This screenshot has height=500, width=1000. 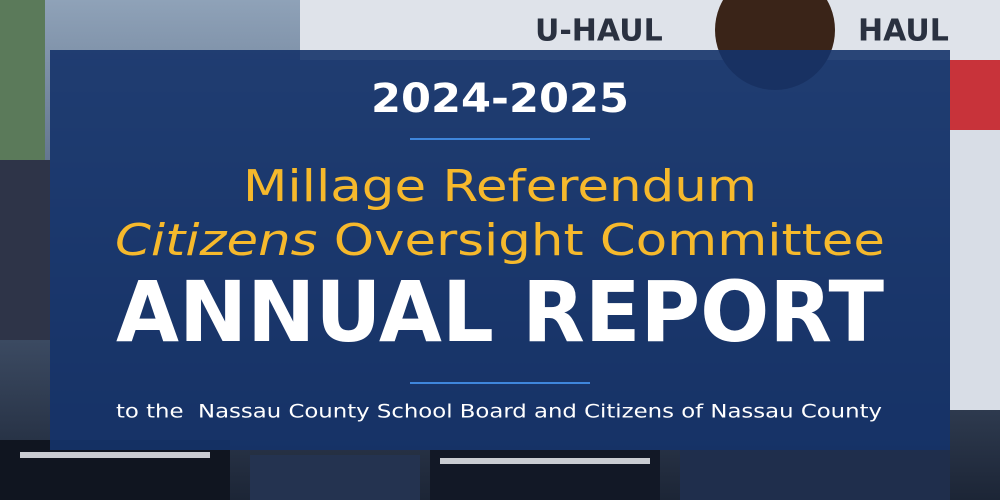 I want to click on title-line-2: Citizens Oversight Committee, so click(x=500, y=240).